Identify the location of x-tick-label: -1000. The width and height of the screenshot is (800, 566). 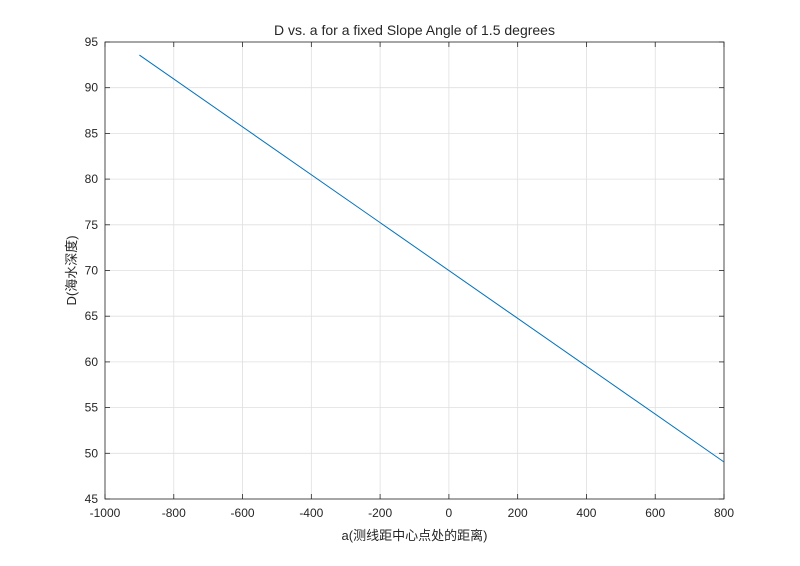
(105, 513).